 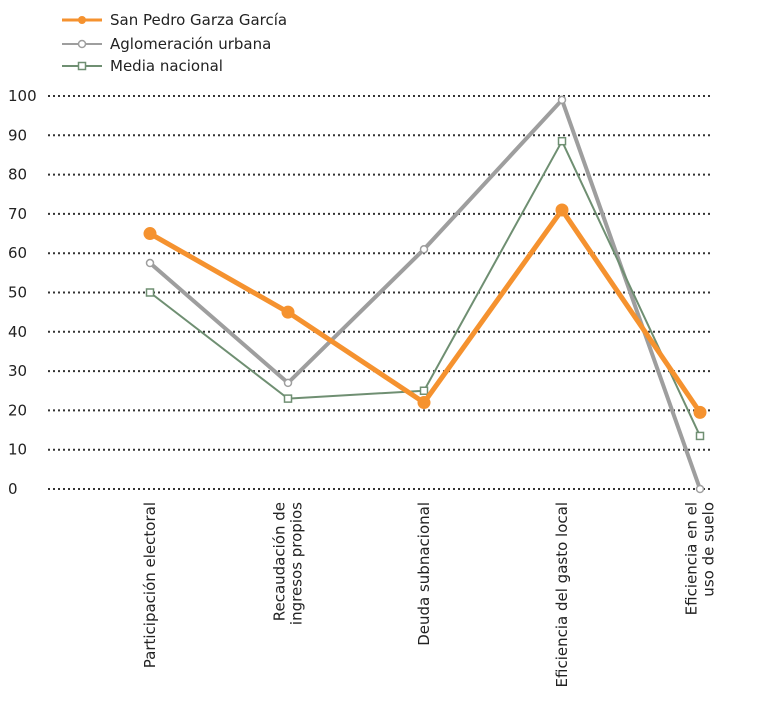 I want to click on legend-label: Media nacional, so click(x=166, y=66).